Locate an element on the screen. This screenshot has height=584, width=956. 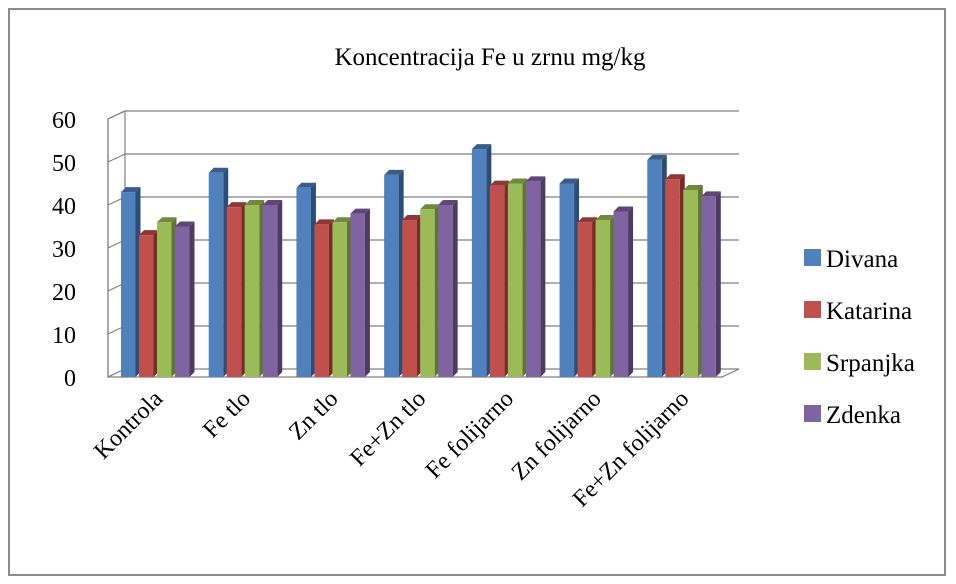
x-tick-label: Fe tlo is located at coordinates (227, 415).